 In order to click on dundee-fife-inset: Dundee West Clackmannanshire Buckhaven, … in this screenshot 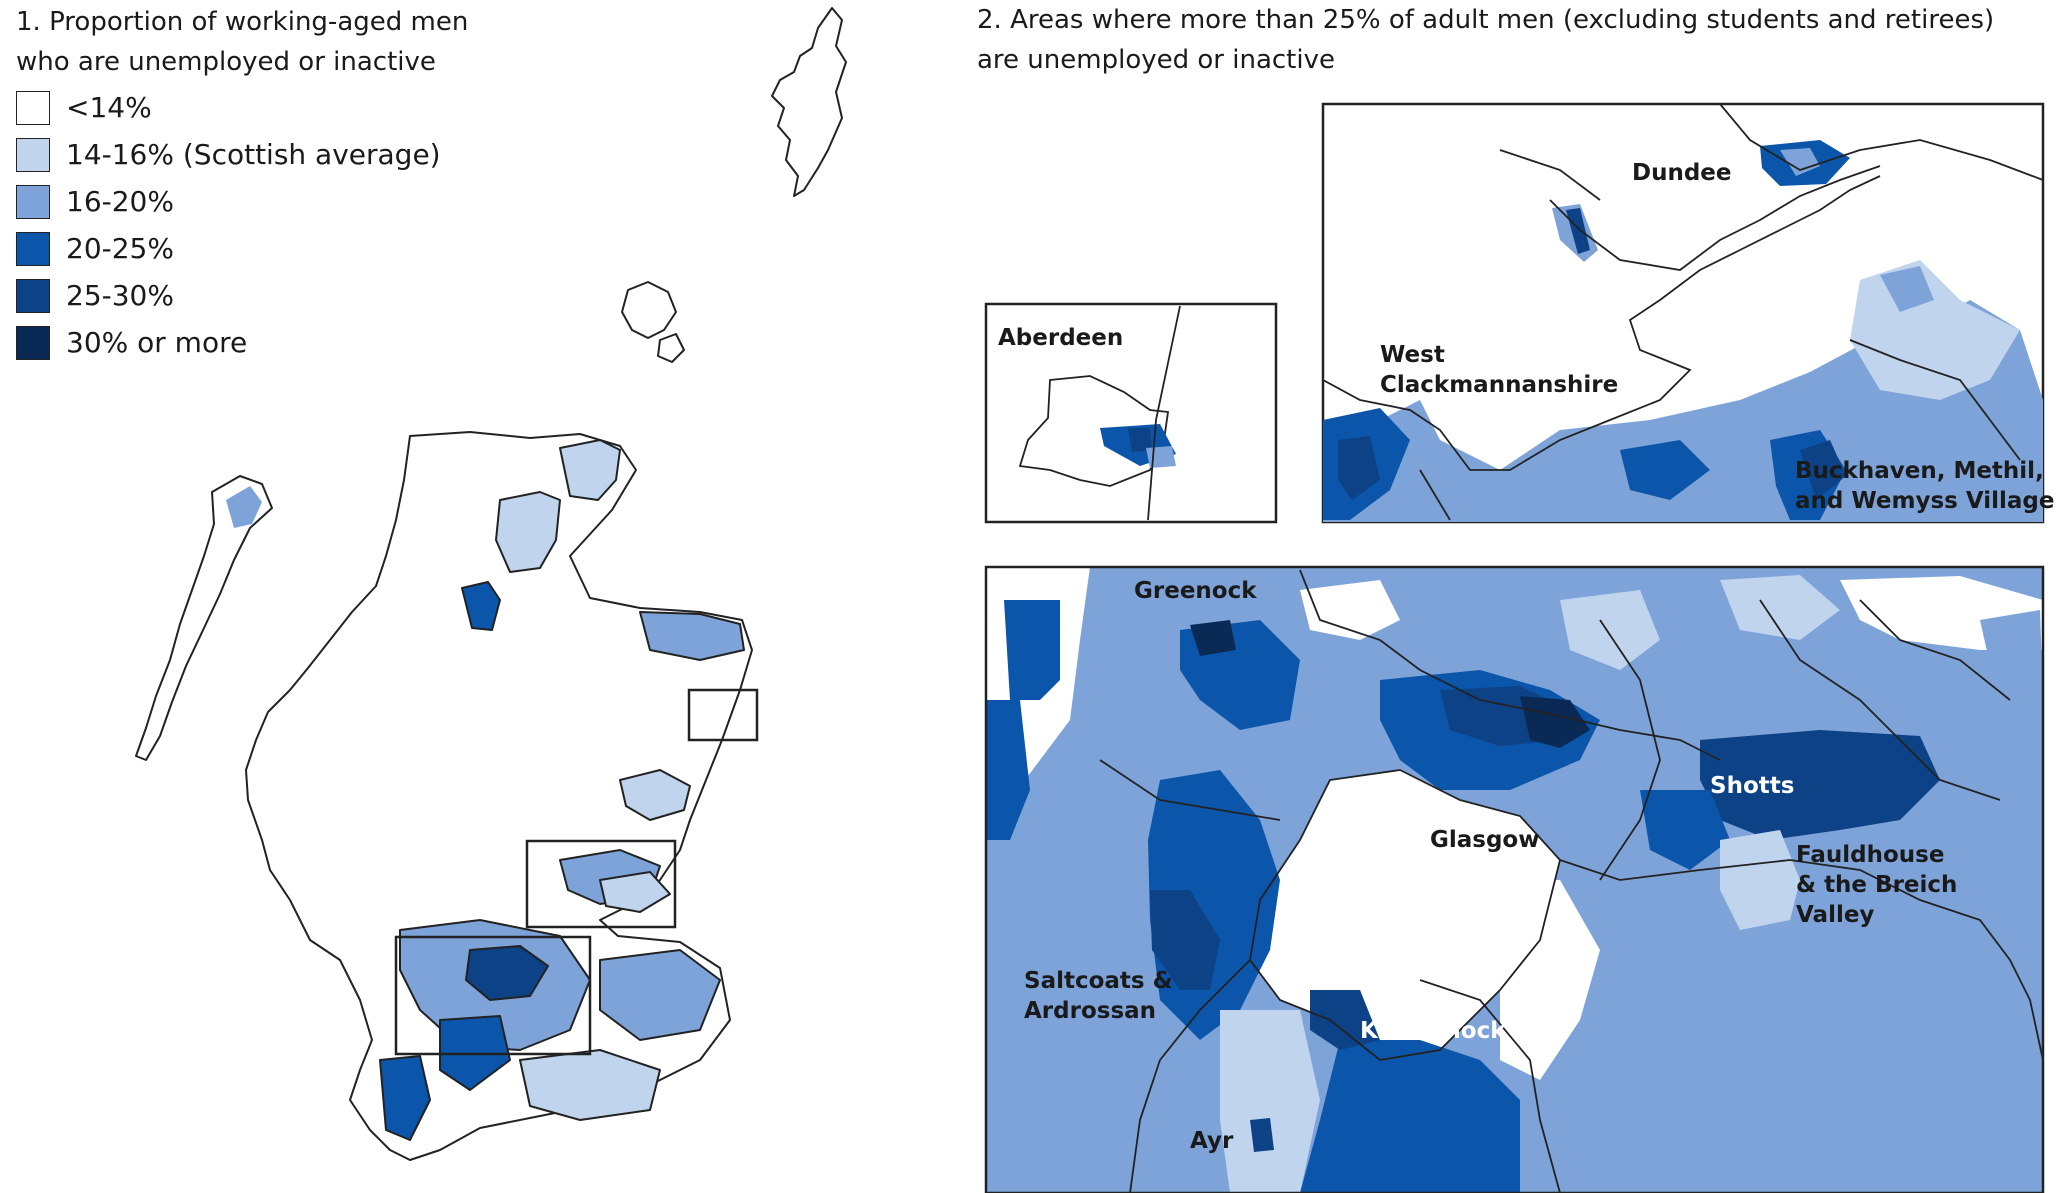, I will do `click(1688, 313)`.